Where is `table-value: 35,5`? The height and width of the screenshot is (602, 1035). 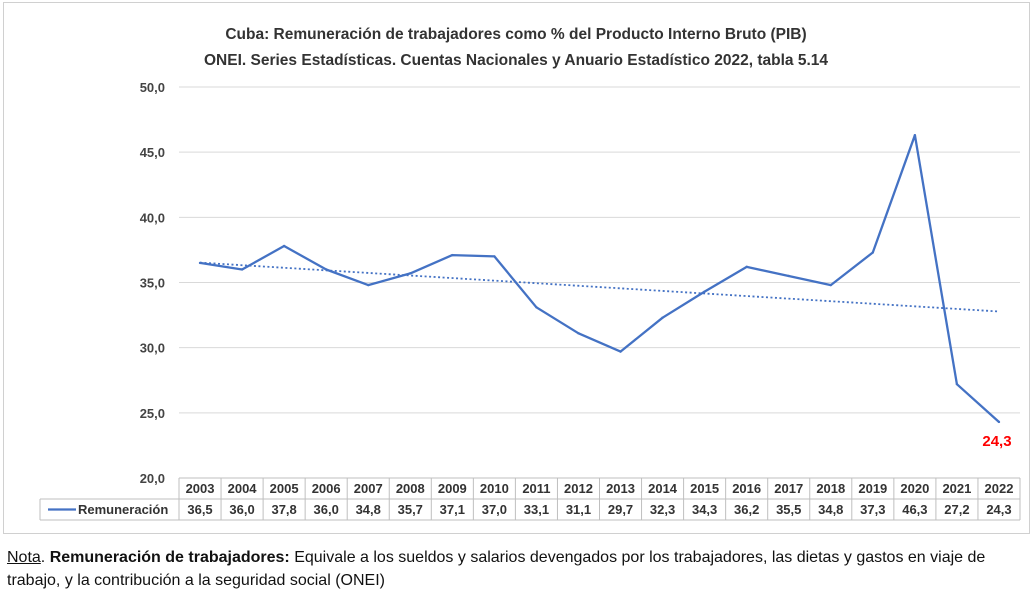 table-value: 35,5 is located at coordinates (788, 509).